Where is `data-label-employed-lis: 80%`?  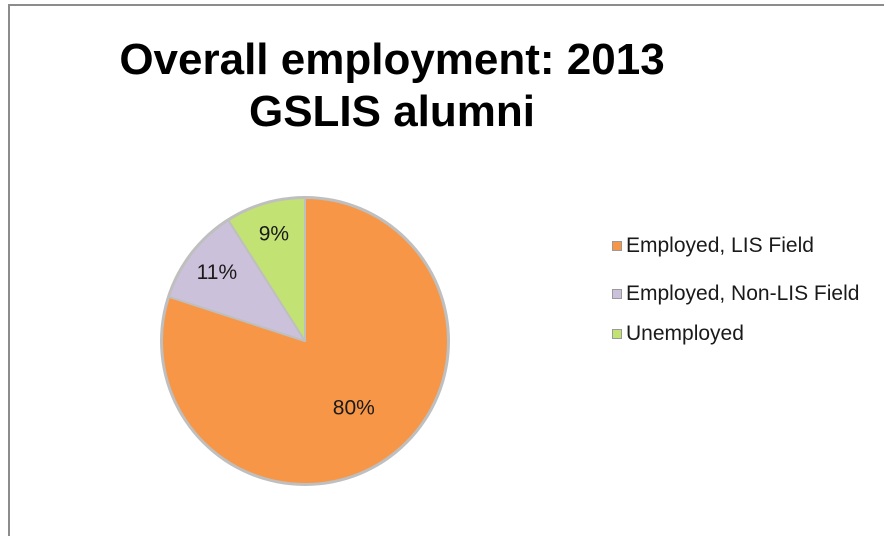 data-label-employed-lis: 80% is located at coordinates (354, 408).